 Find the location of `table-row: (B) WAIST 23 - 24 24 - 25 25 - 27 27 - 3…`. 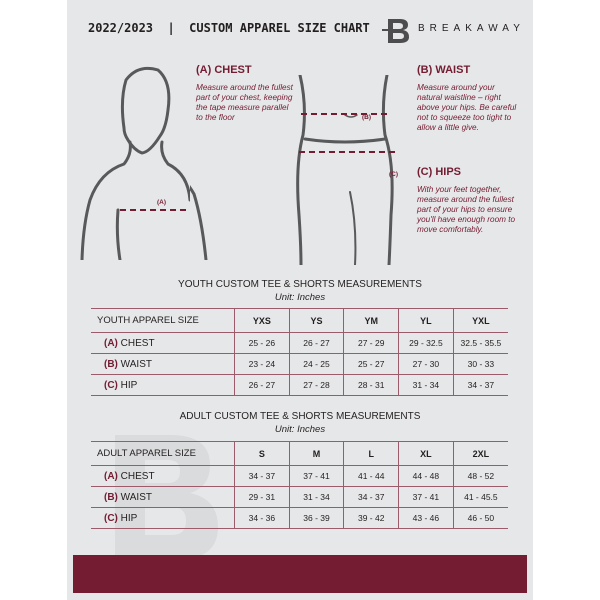

table-row: (B) WAIST 23 - 24 24 - 25 25 - 27 27 - 3… is located at coordinates (299, 364).